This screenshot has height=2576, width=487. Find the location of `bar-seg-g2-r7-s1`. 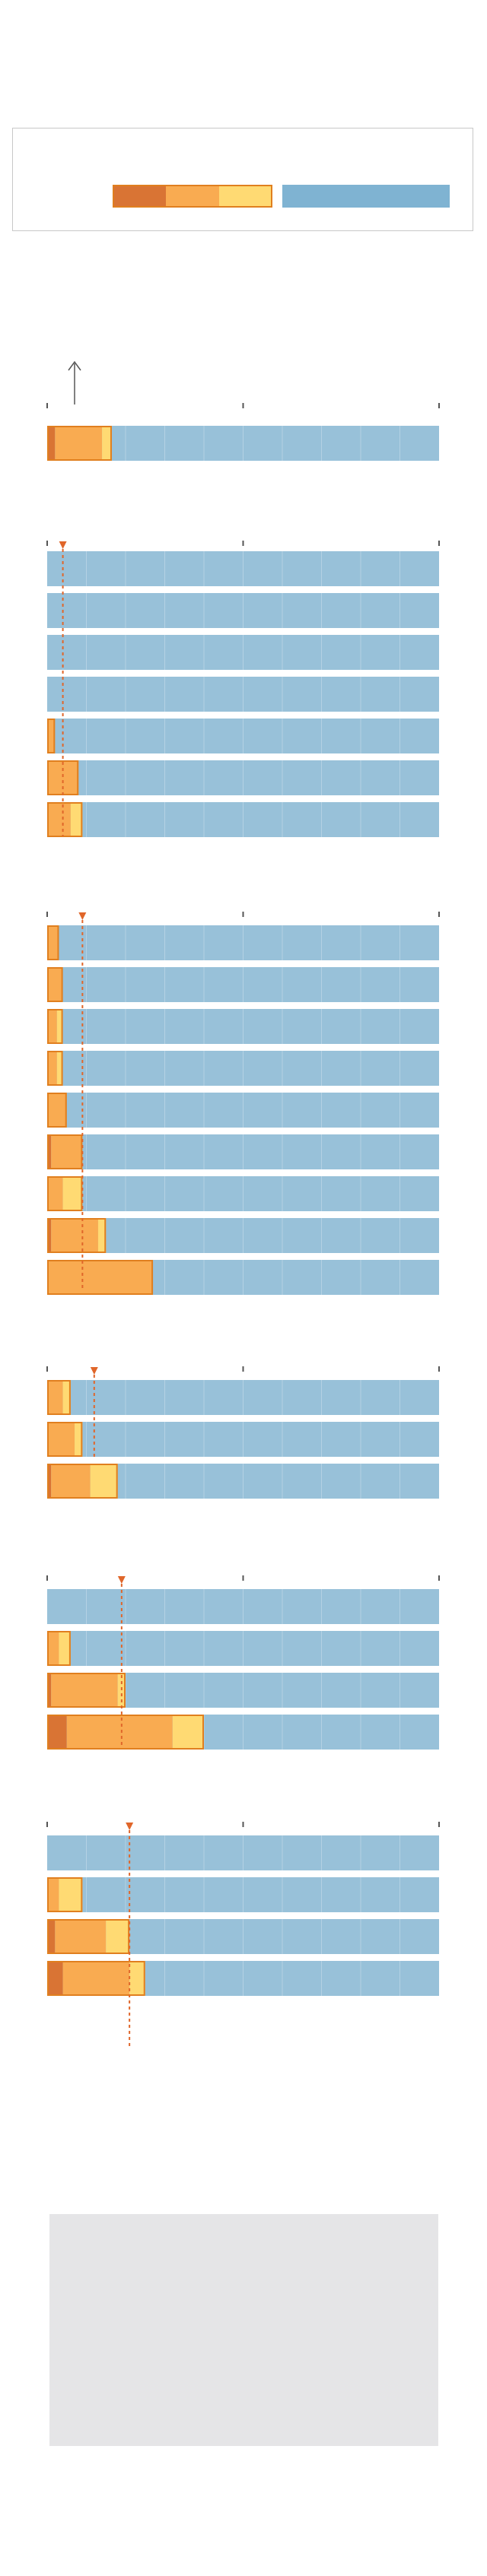

bar-seg-g2-r7-s1 is located at coordinates (74, 1235).